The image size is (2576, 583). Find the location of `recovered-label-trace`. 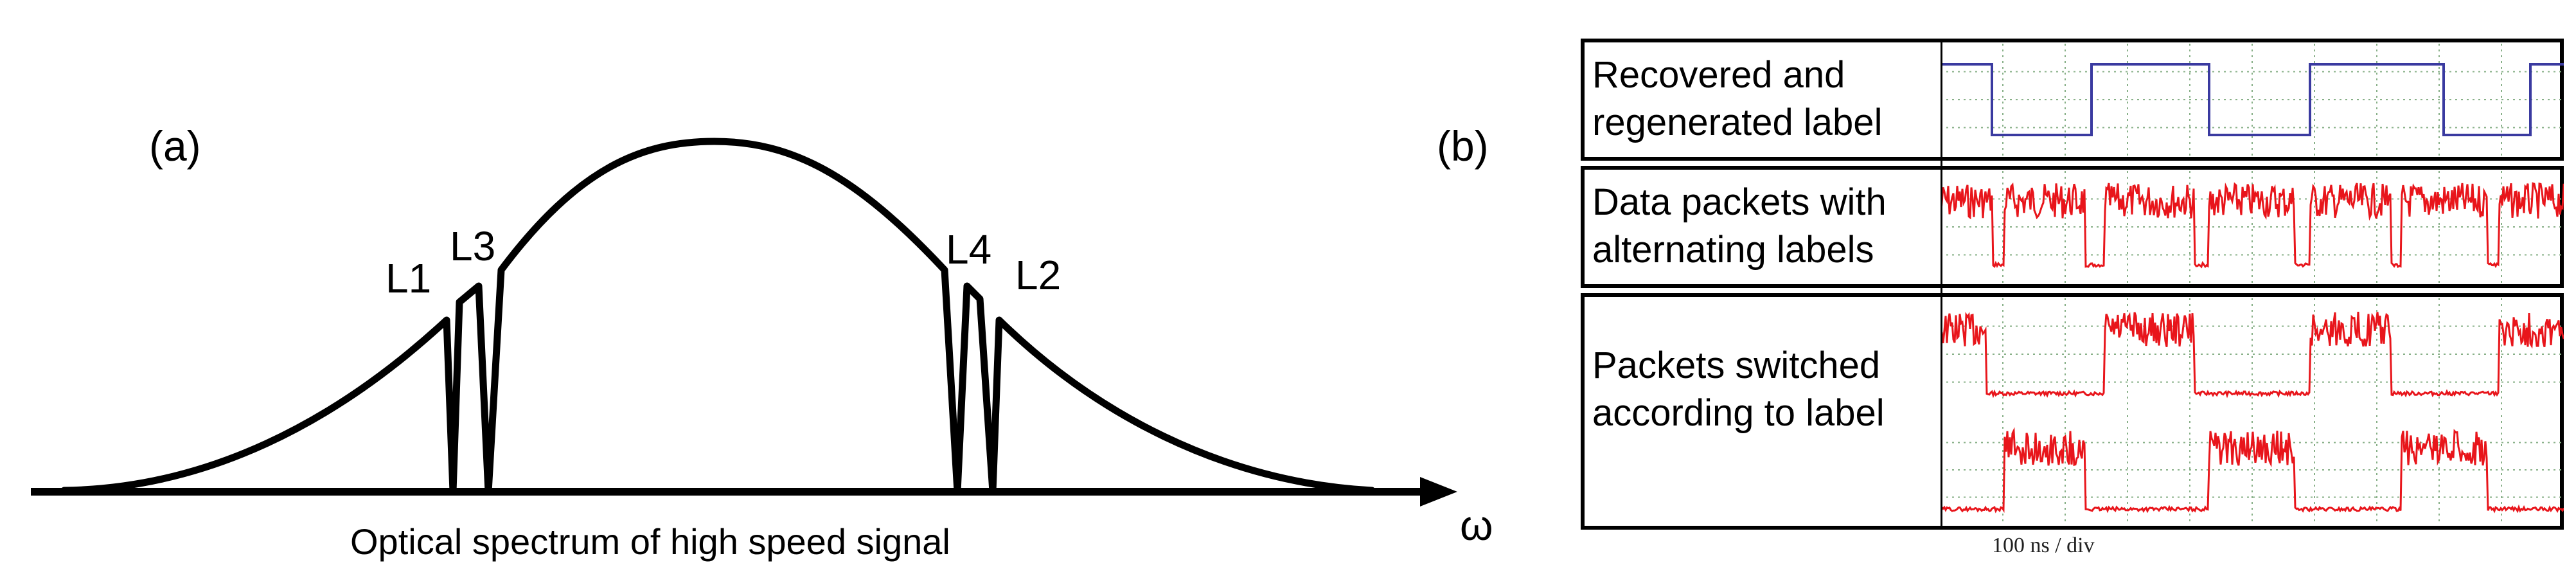

recovered-label-trace is located at coordinates (2253, 99).